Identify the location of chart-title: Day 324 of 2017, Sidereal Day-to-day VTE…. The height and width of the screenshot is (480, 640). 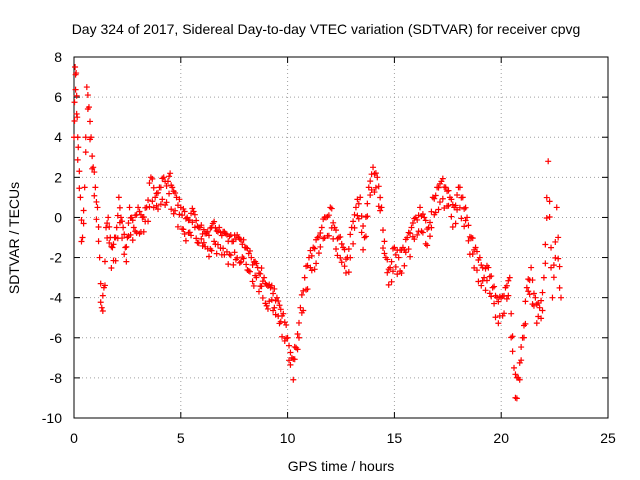
(326, 29).